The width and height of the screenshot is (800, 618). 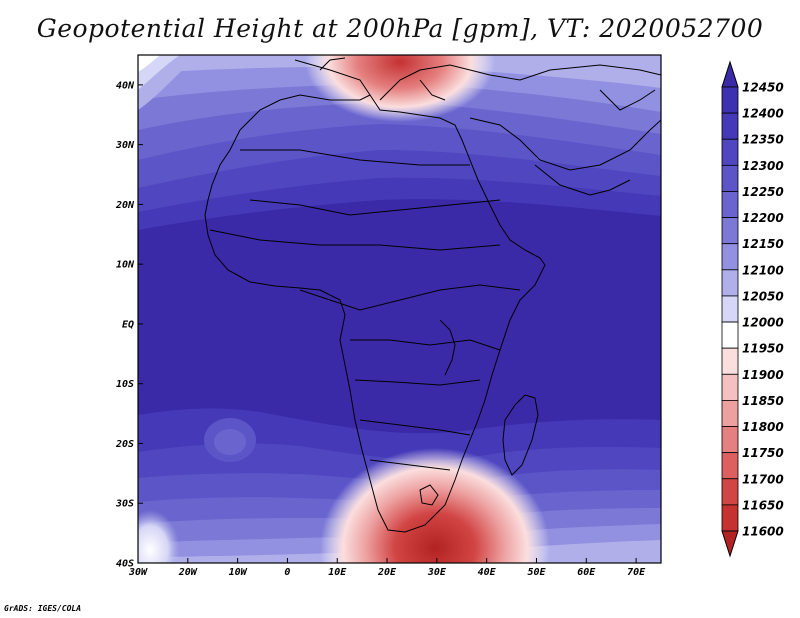 I want to click on x-tick-label: 20E, so click(x=387, y=572).